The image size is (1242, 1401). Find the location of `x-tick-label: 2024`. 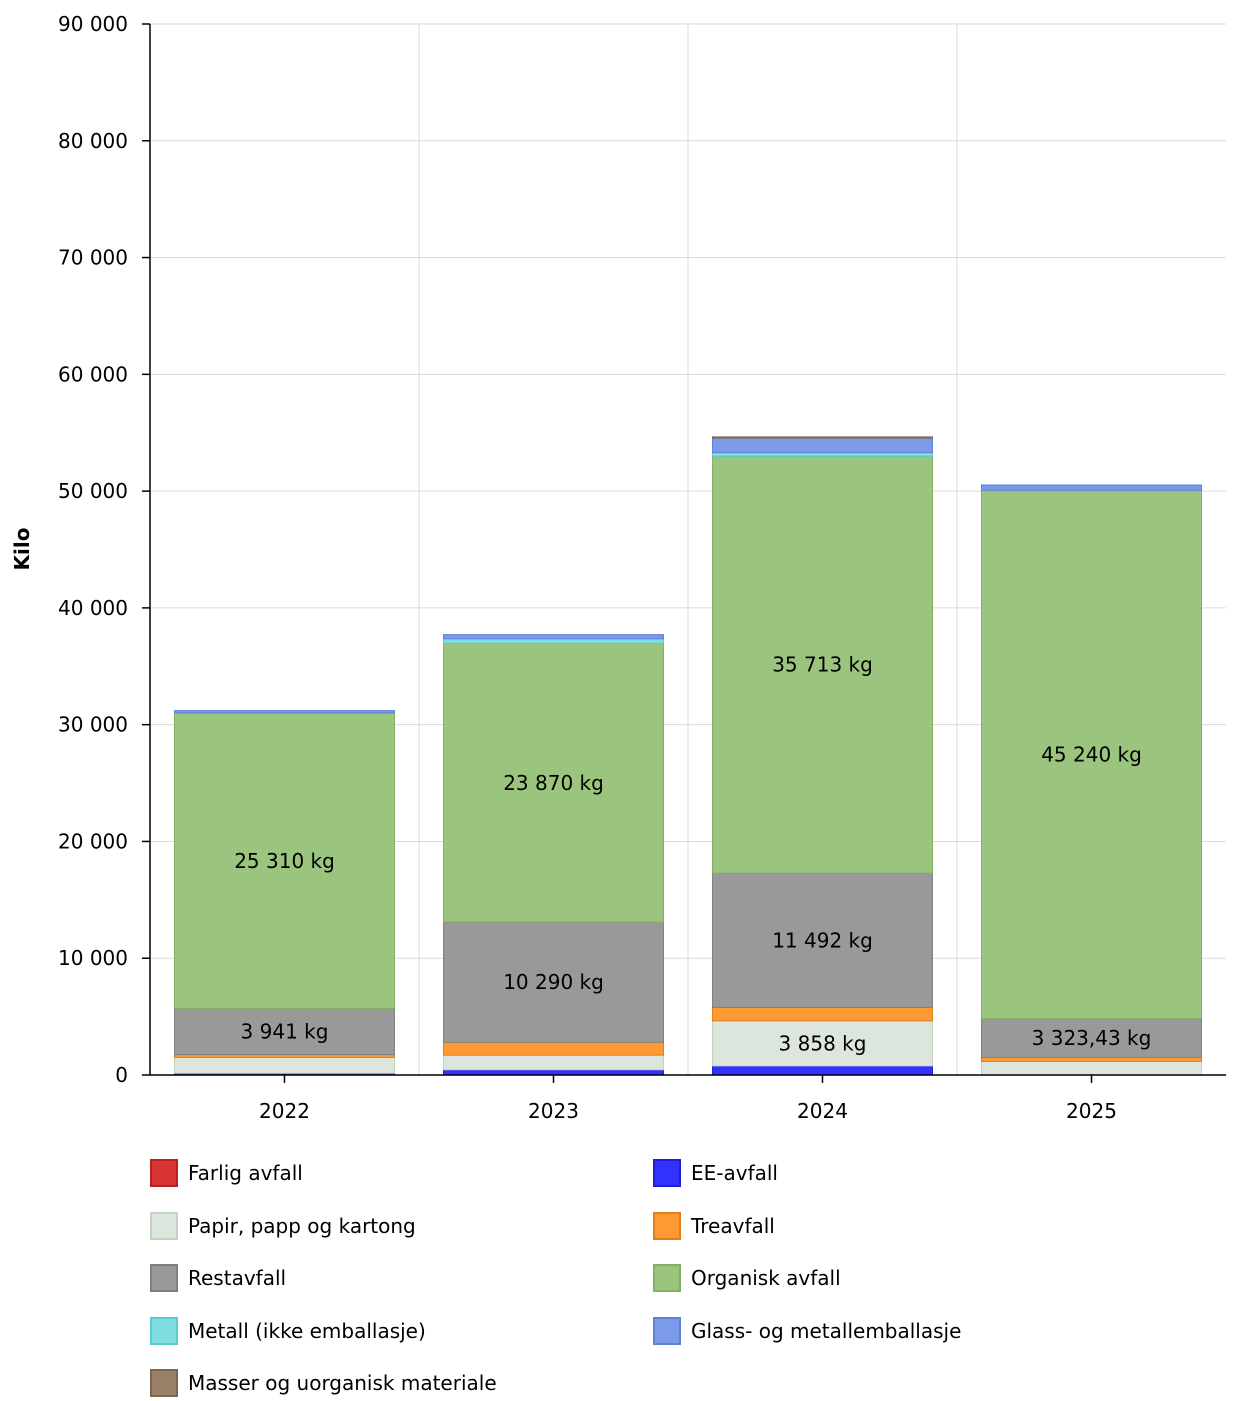

x-tick-label: 2024 is located at coordinates (822, 1111).